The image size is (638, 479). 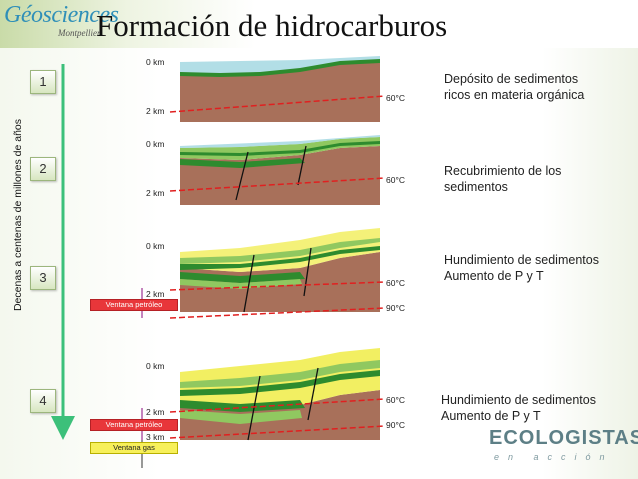 What do you see at coordinates (155, 366) in the screenshot?
I see `p4-km-0: 0 km` at bounding box center [155, 366].